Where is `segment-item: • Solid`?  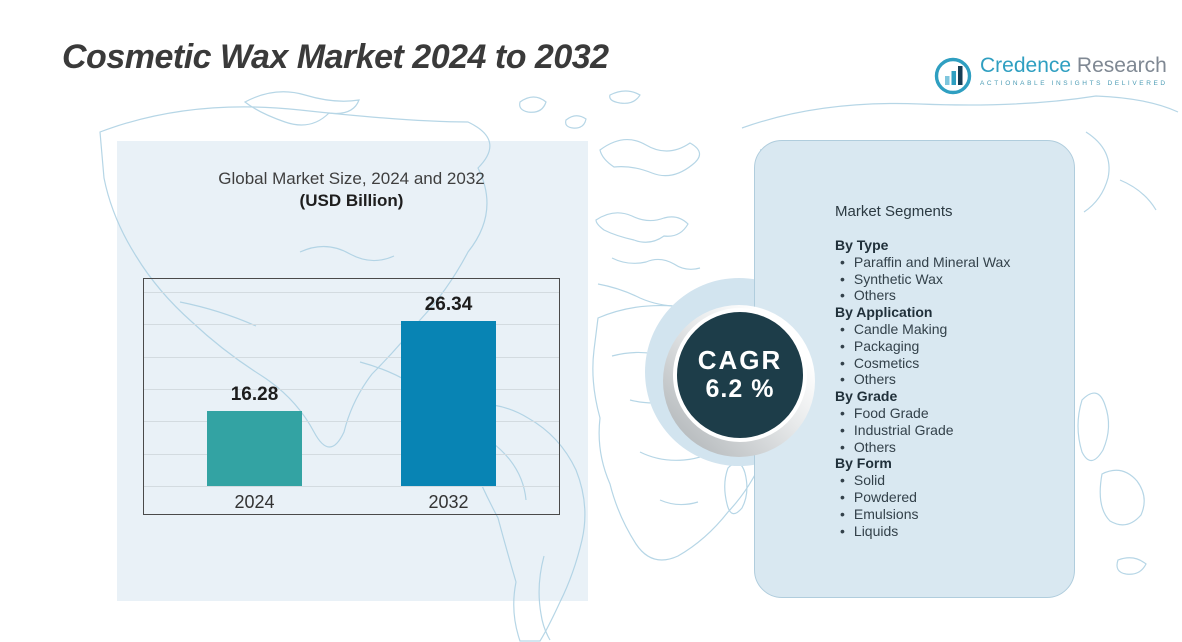 segment-item: • Solid is located at coordinates (942, 480).